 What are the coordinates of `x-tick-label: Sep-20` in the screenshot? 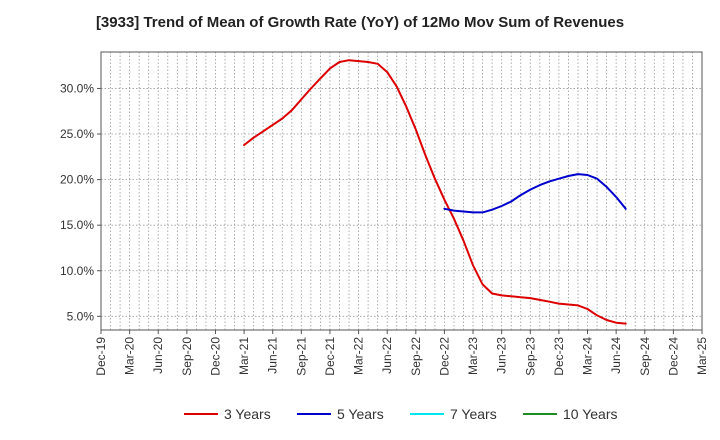 It's located at (187, 356).